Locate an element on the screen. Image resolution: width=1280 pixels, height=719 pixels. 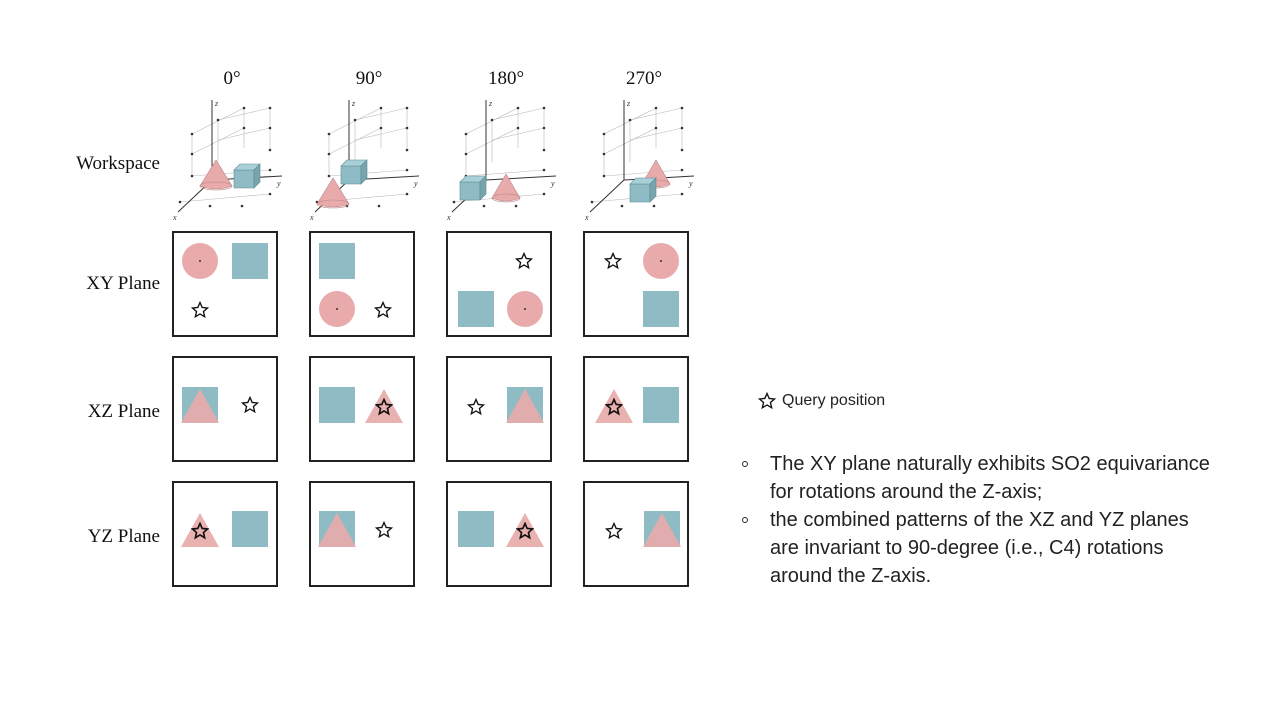
angle-label-90: 90° is located at coordinates (369, 78).